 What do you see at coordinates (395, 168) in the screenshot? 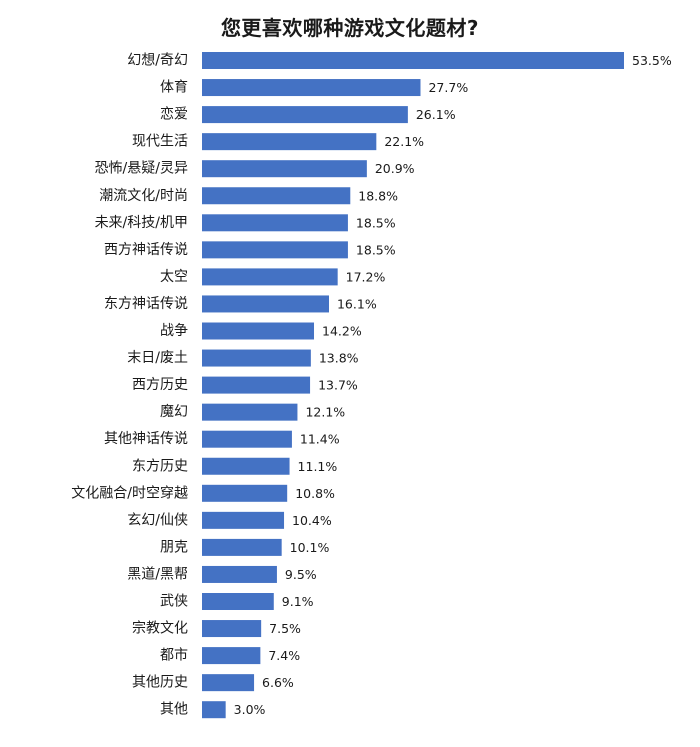
I see `value-label: 20.9%` at bounding box center [395, 168].